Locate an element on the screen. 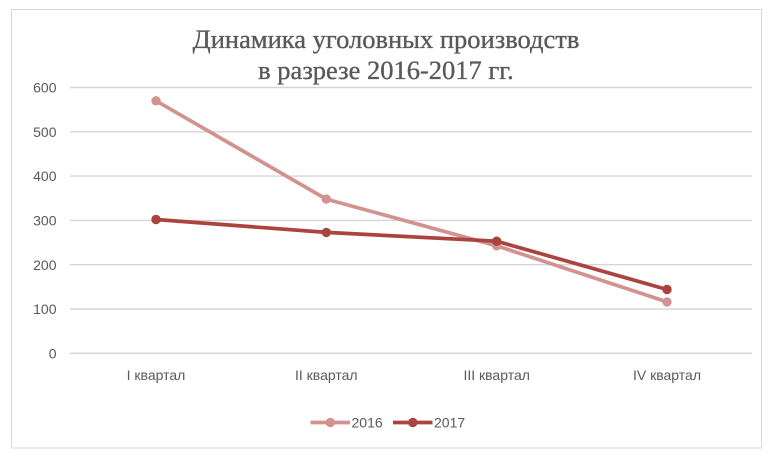  svg-text: II квартал is located at coordinates (326, 375).